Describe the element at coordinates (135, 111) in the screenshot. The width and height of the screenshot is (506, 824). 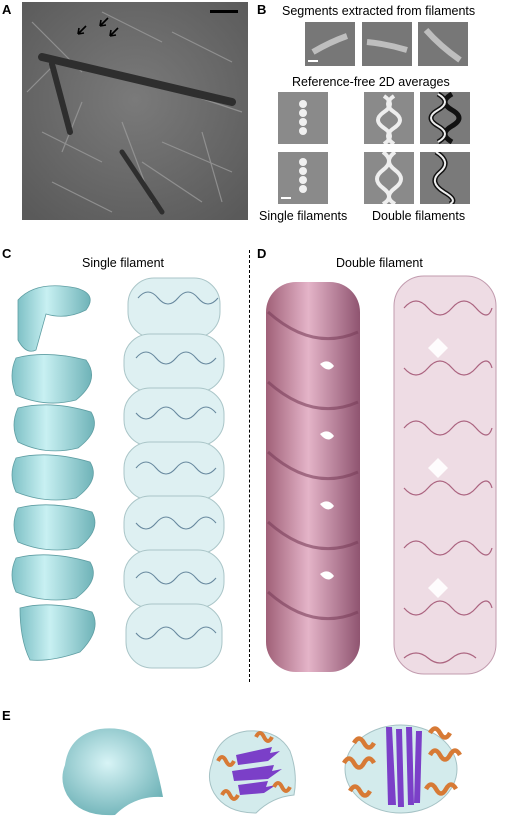
I see `micrograph-panel-a` at that location.